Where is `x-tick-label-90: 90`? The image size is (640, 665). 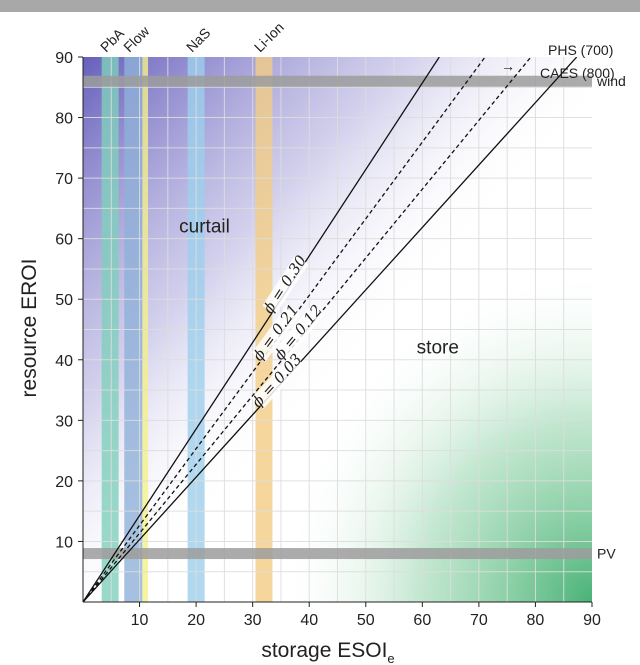 x-tick-label-90: 90 is located at coordinates (592, 620).